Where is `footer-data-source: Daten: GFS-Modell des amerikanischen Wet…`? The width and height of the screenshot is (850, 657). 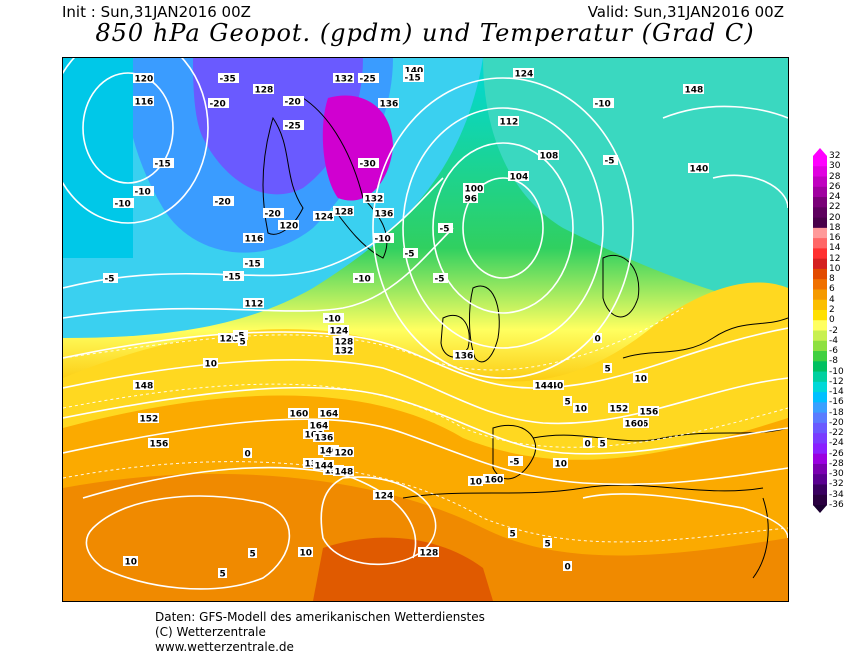 footer-data-source: Daten: GFS-Modell des amerikanischen Wet… is located at coordinates (320, 617).